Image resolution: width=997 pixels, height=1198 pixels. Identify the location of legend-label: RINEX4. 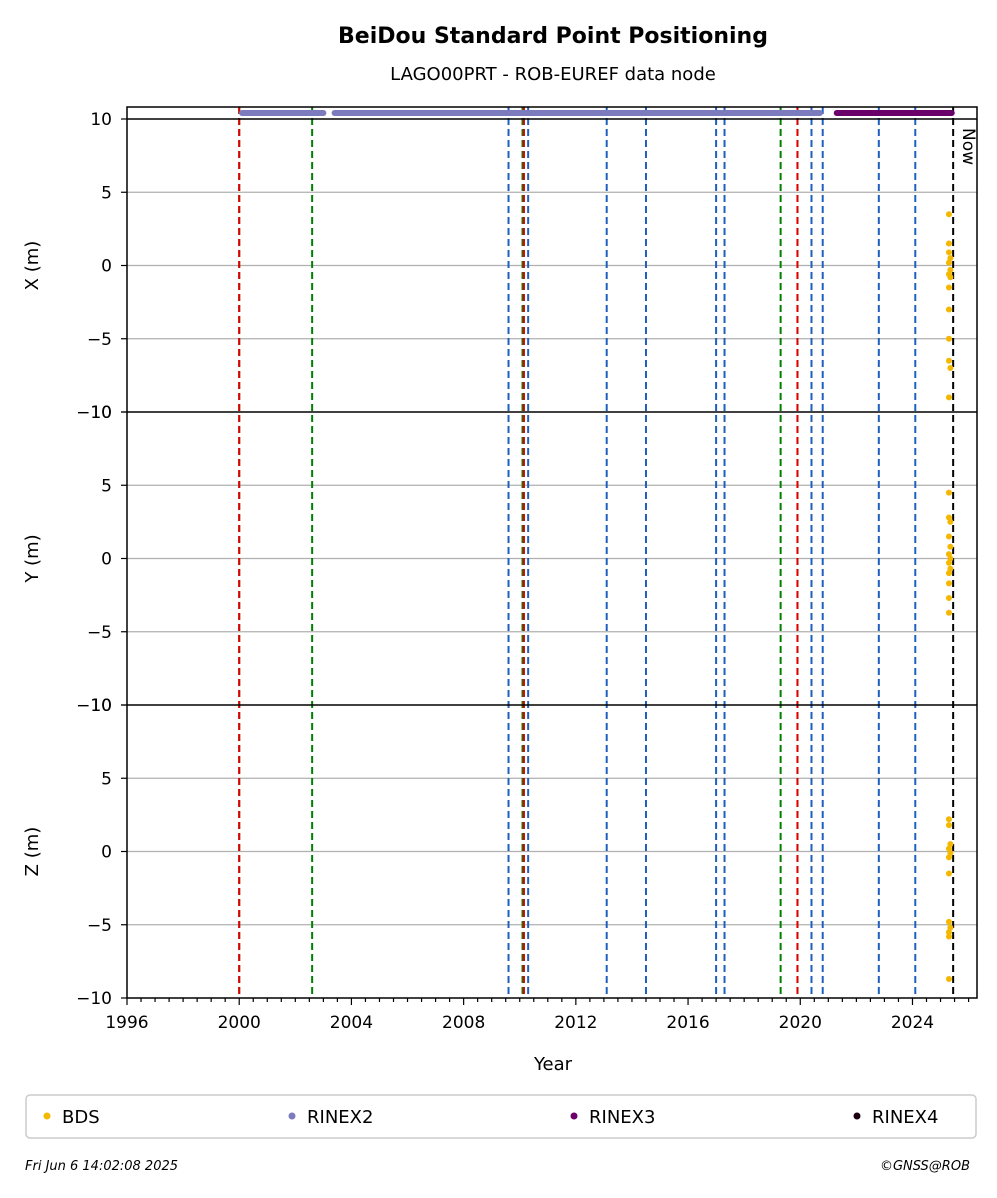
(905, 1117).